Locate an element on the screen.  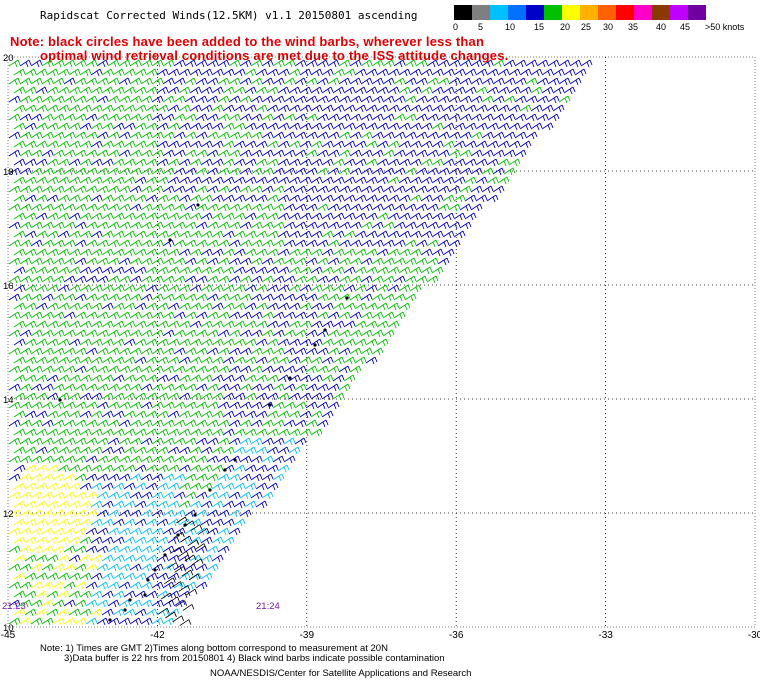
longitude-label: -45 is located at coordinates (8, 635).